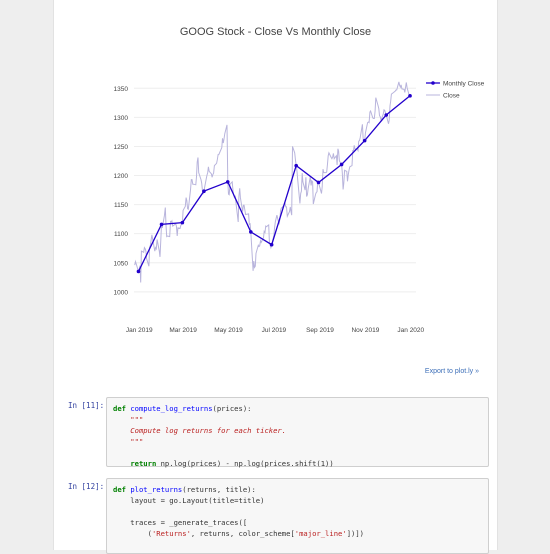 This screenshot has height=554, width=550. I want to click on x-tick-label: May 2019, so click(228, 330).